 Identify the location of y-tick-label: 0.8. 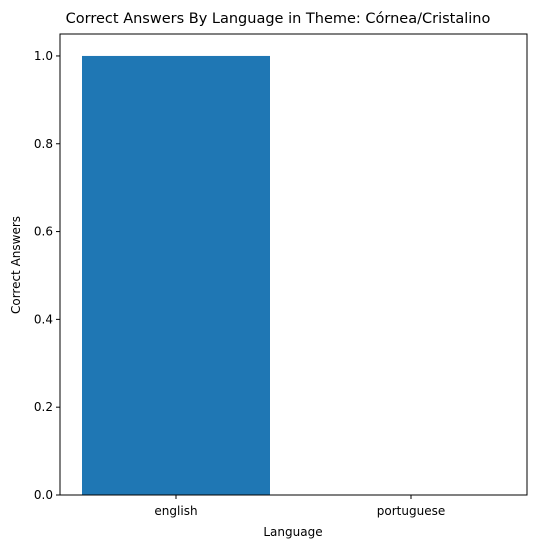
(43, 144).